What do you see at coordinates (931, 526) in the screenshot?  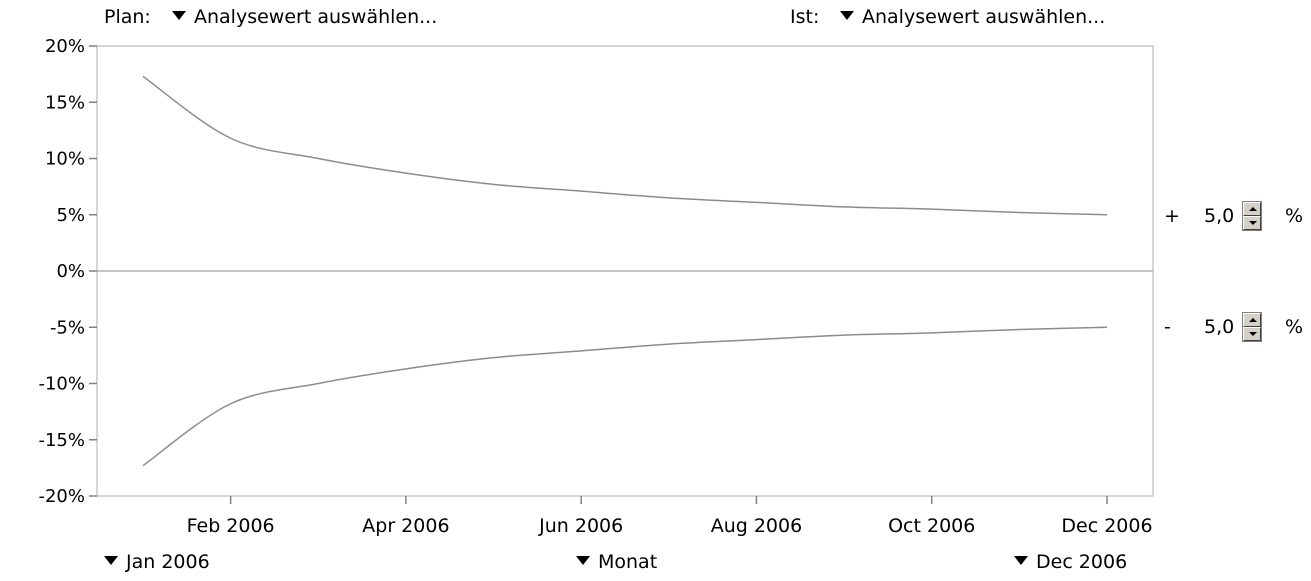 I see `x-tick-label: Oct 2006` at bounding box center [931, 526].